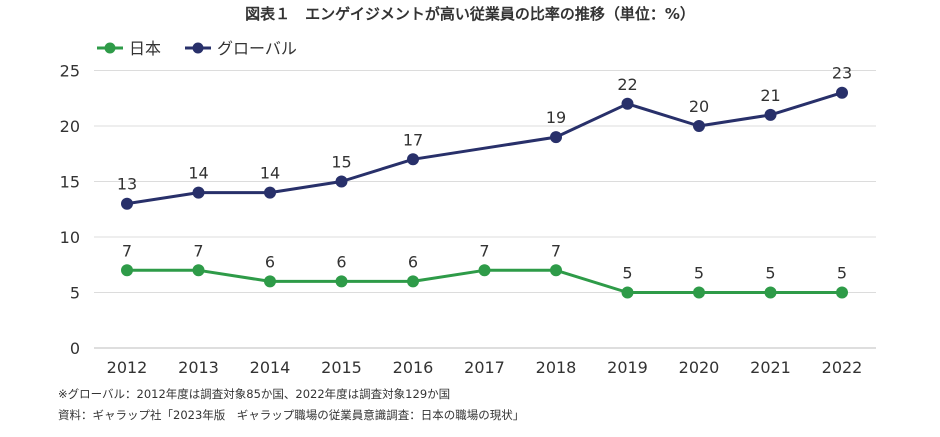 This screenshot has height=437, width=940. What do you see at coordinates (70, 237) in the screenshot?
I see `y-tick-label: 10` at bounding box center [70, 237].